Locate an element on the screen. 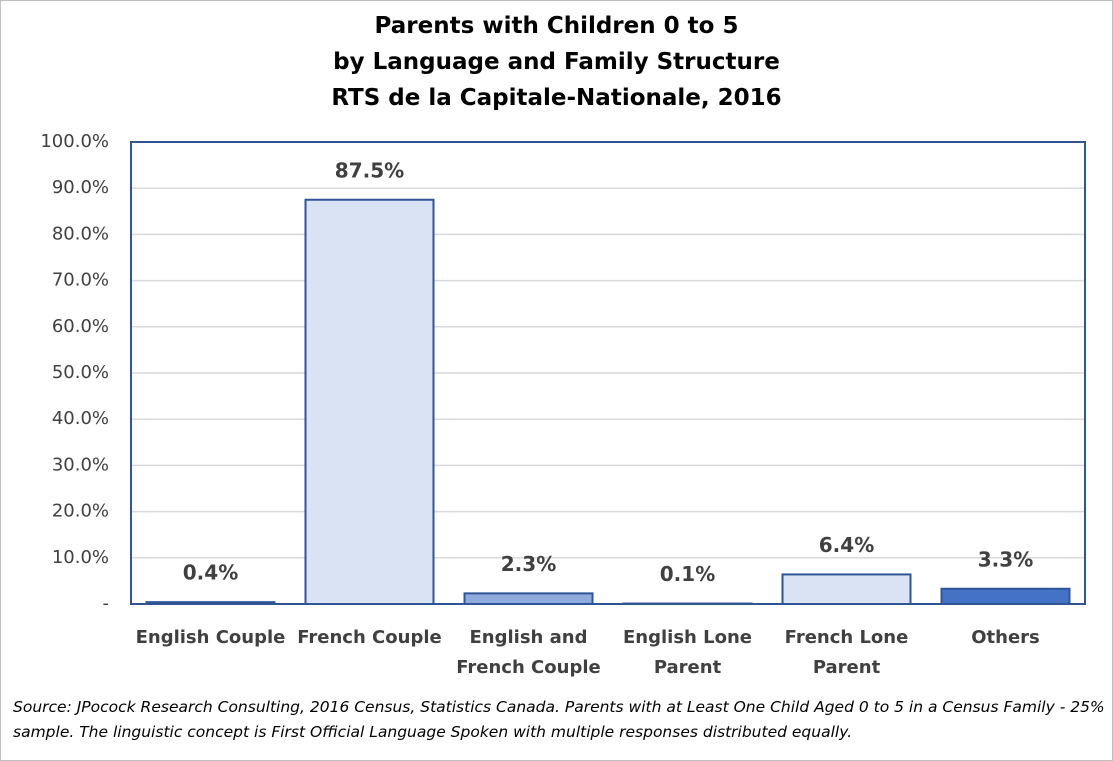 This screenshot has height=761, width=1113. data-label: 2.3% is located at coordinates (528, 564).